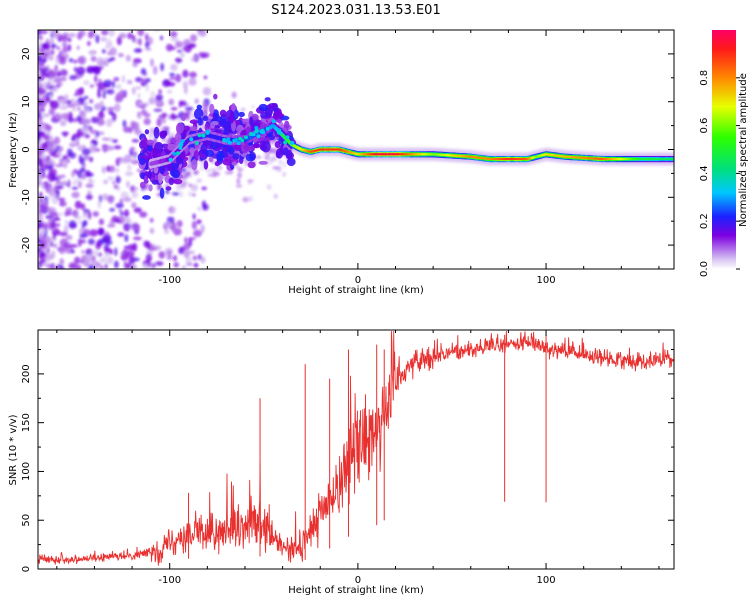  Describe the element at coordinates (743, 150) in the screenshot. I see `colorbar-label: Normalized spectral amplitude` at that location.